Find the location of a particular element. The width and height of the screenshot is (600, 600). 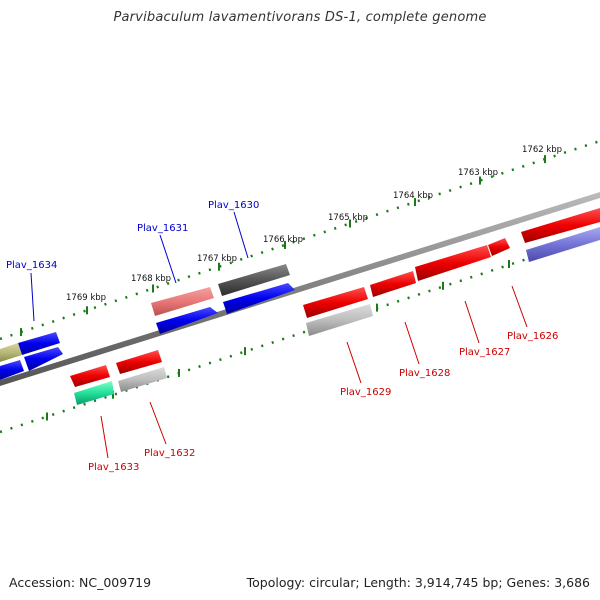

kbp-label: 1767 kbp is located at coordinates (217, 259).